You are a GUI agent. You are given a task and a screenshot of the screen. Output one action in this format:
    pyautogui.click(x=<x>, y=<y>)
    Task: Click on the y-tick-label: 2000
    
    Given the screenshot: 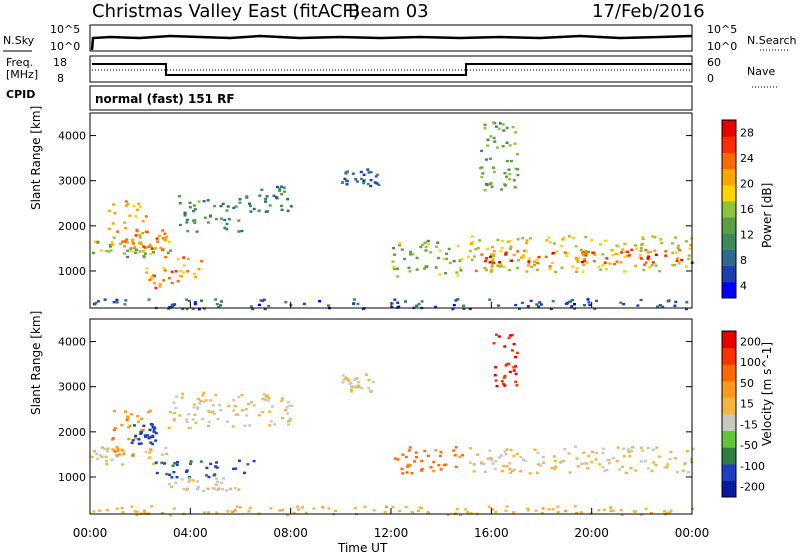 What is the action you would take?
    pyautogui.click(x=72, y=432)
    